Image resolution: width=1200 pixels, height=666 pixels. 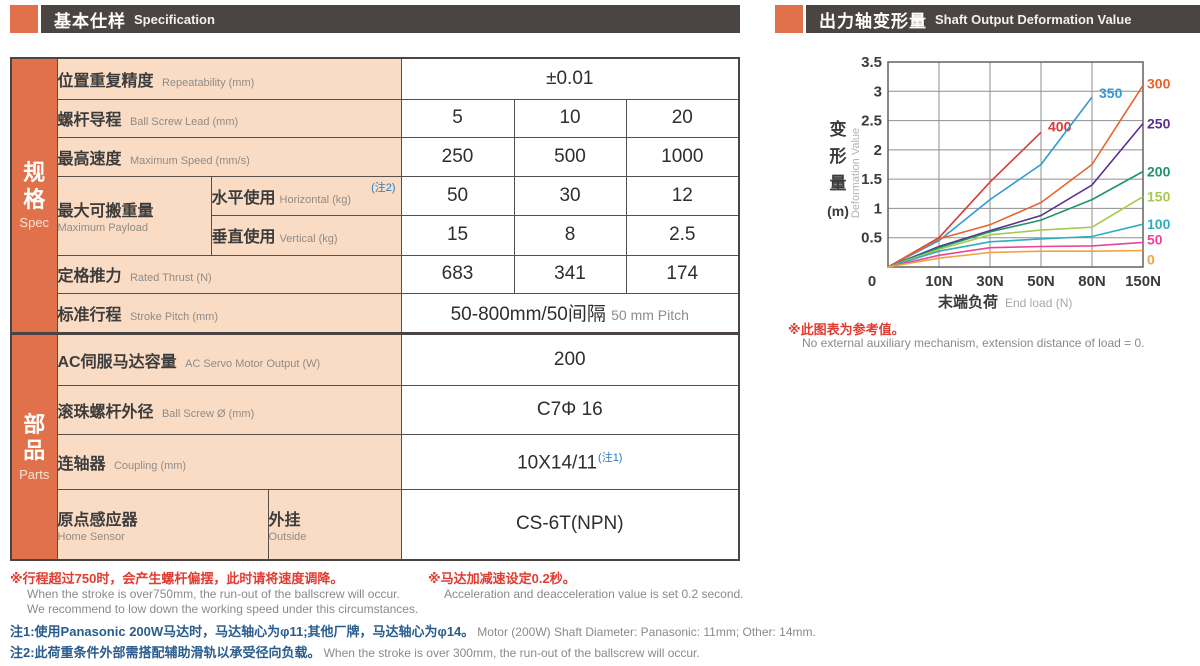 What do you see at coordinates (457, 156) in the screenshot?
I see `value-speed-250: 250` at bounding box center [457, 156].